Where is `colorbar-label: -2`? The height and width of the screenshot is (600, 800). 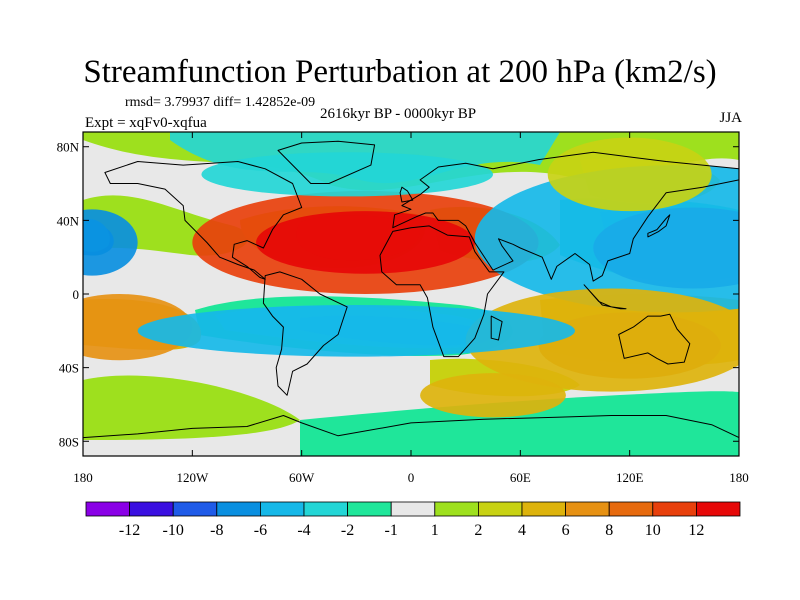
colorbar-label: -2 is located at coordinates (347, 530).